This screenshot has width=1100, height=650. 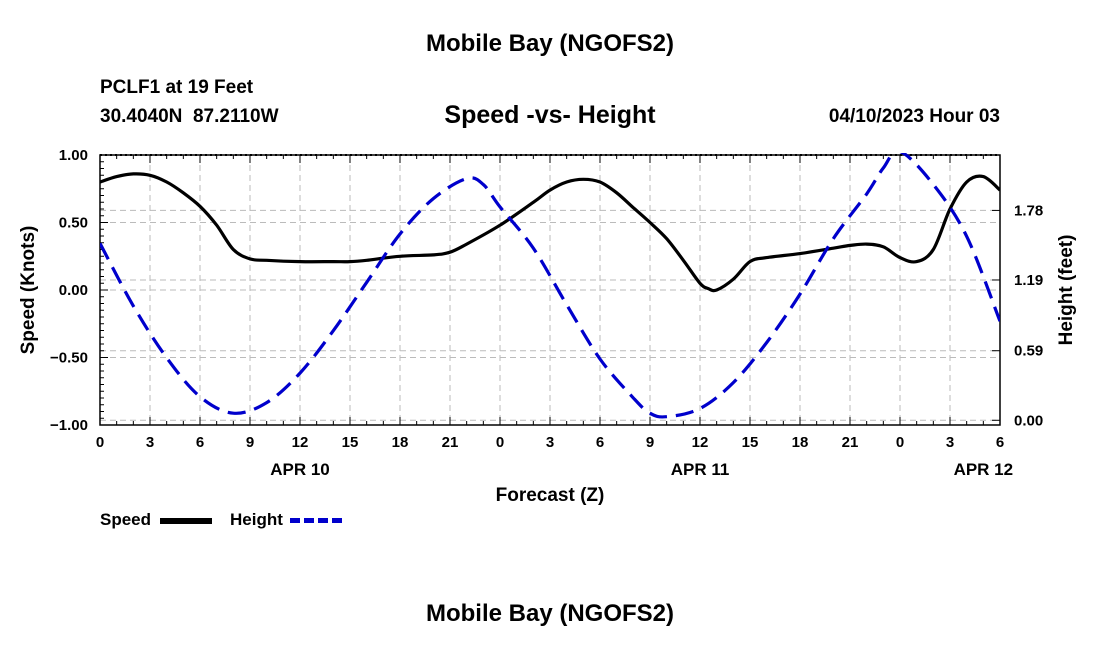 What do you see at coordinates (256, 519) in the screenshot?
I see `legend-height-label: Height` at bounding box center [256, 519].